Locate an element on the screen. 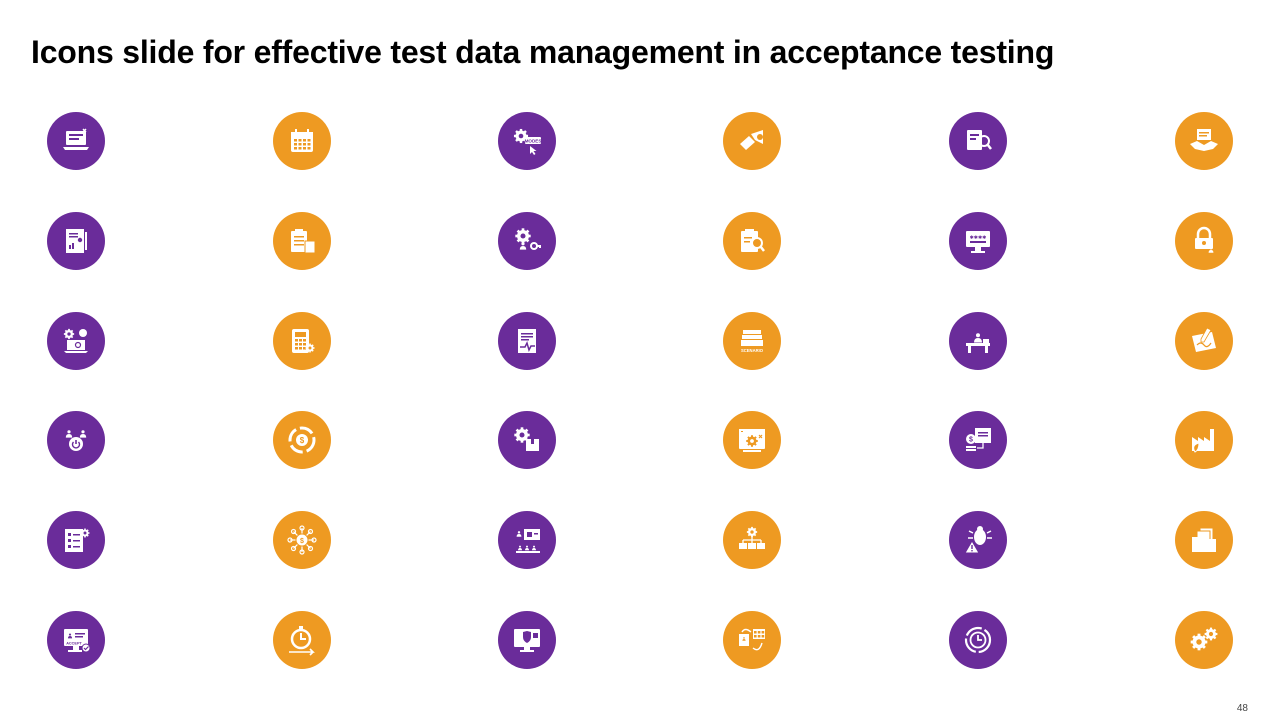 This screenshot has height=720, width=1280. clock-refresh-icon is located at coordinates (978, 640).